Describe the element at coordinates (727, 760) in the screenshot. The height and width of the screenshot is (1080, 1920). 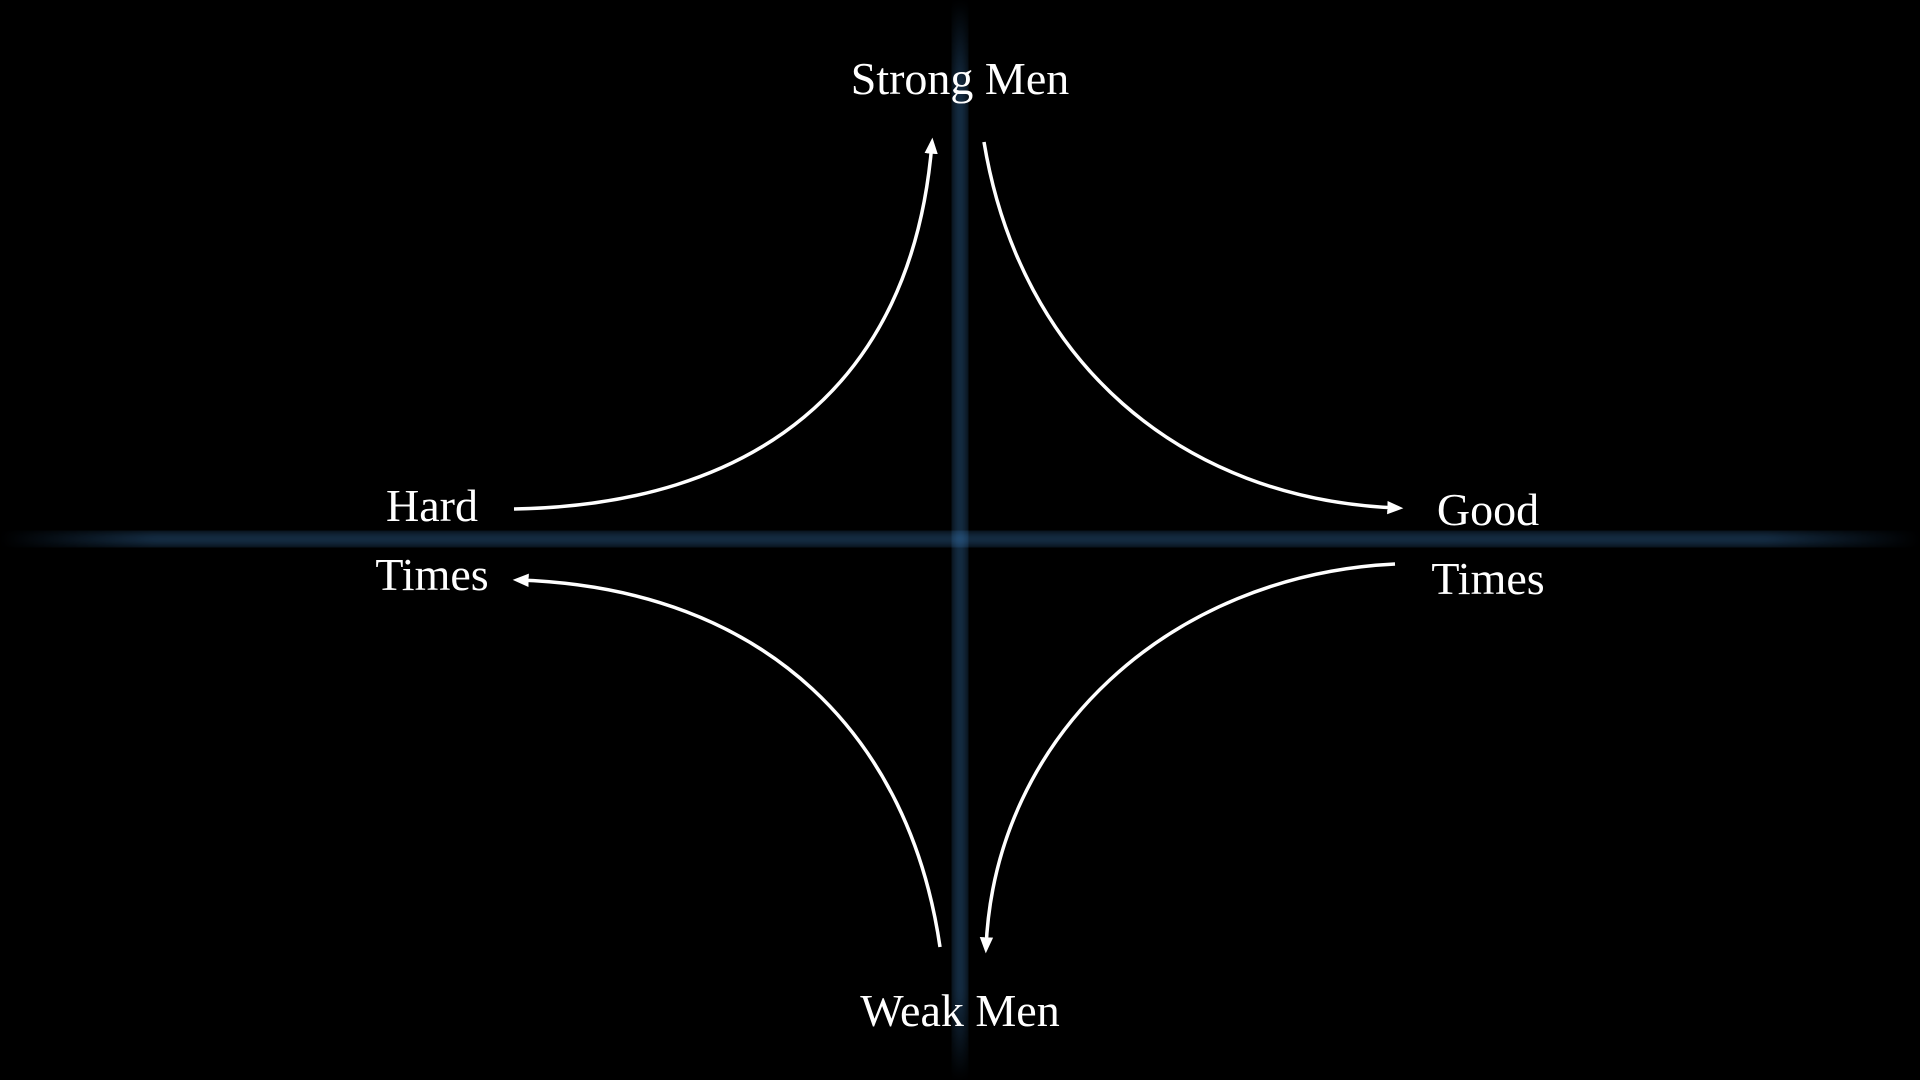
I see `arrow-weak-to-hard` at that location.